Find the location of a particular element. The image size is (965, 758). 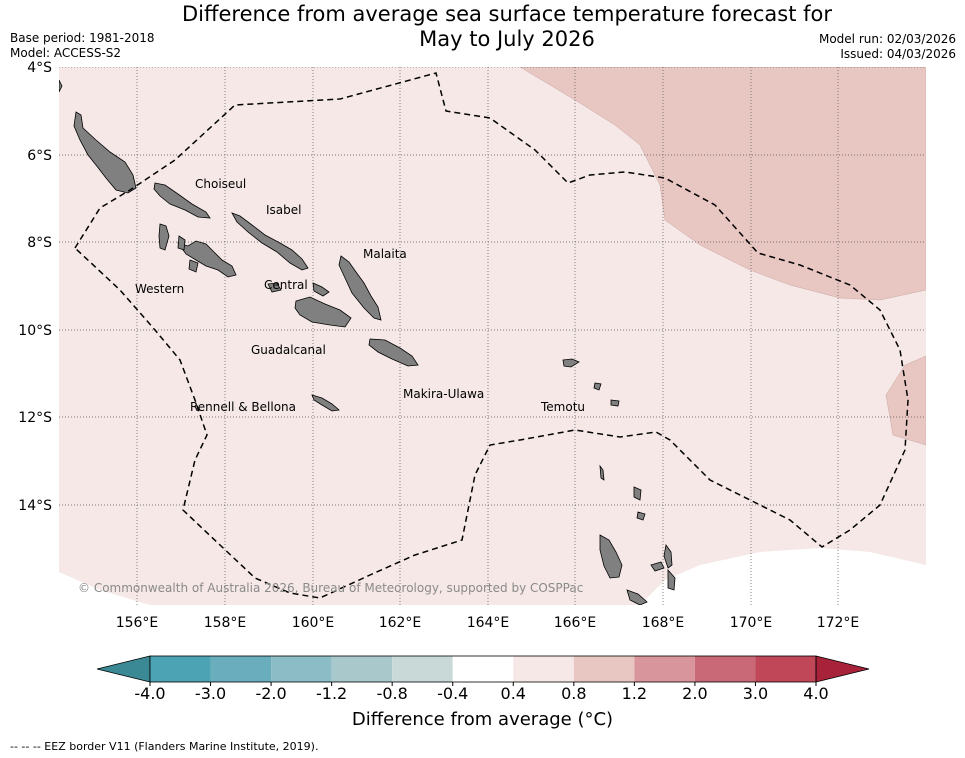

santa-cruz-islands is located at coordinates (571, 363).